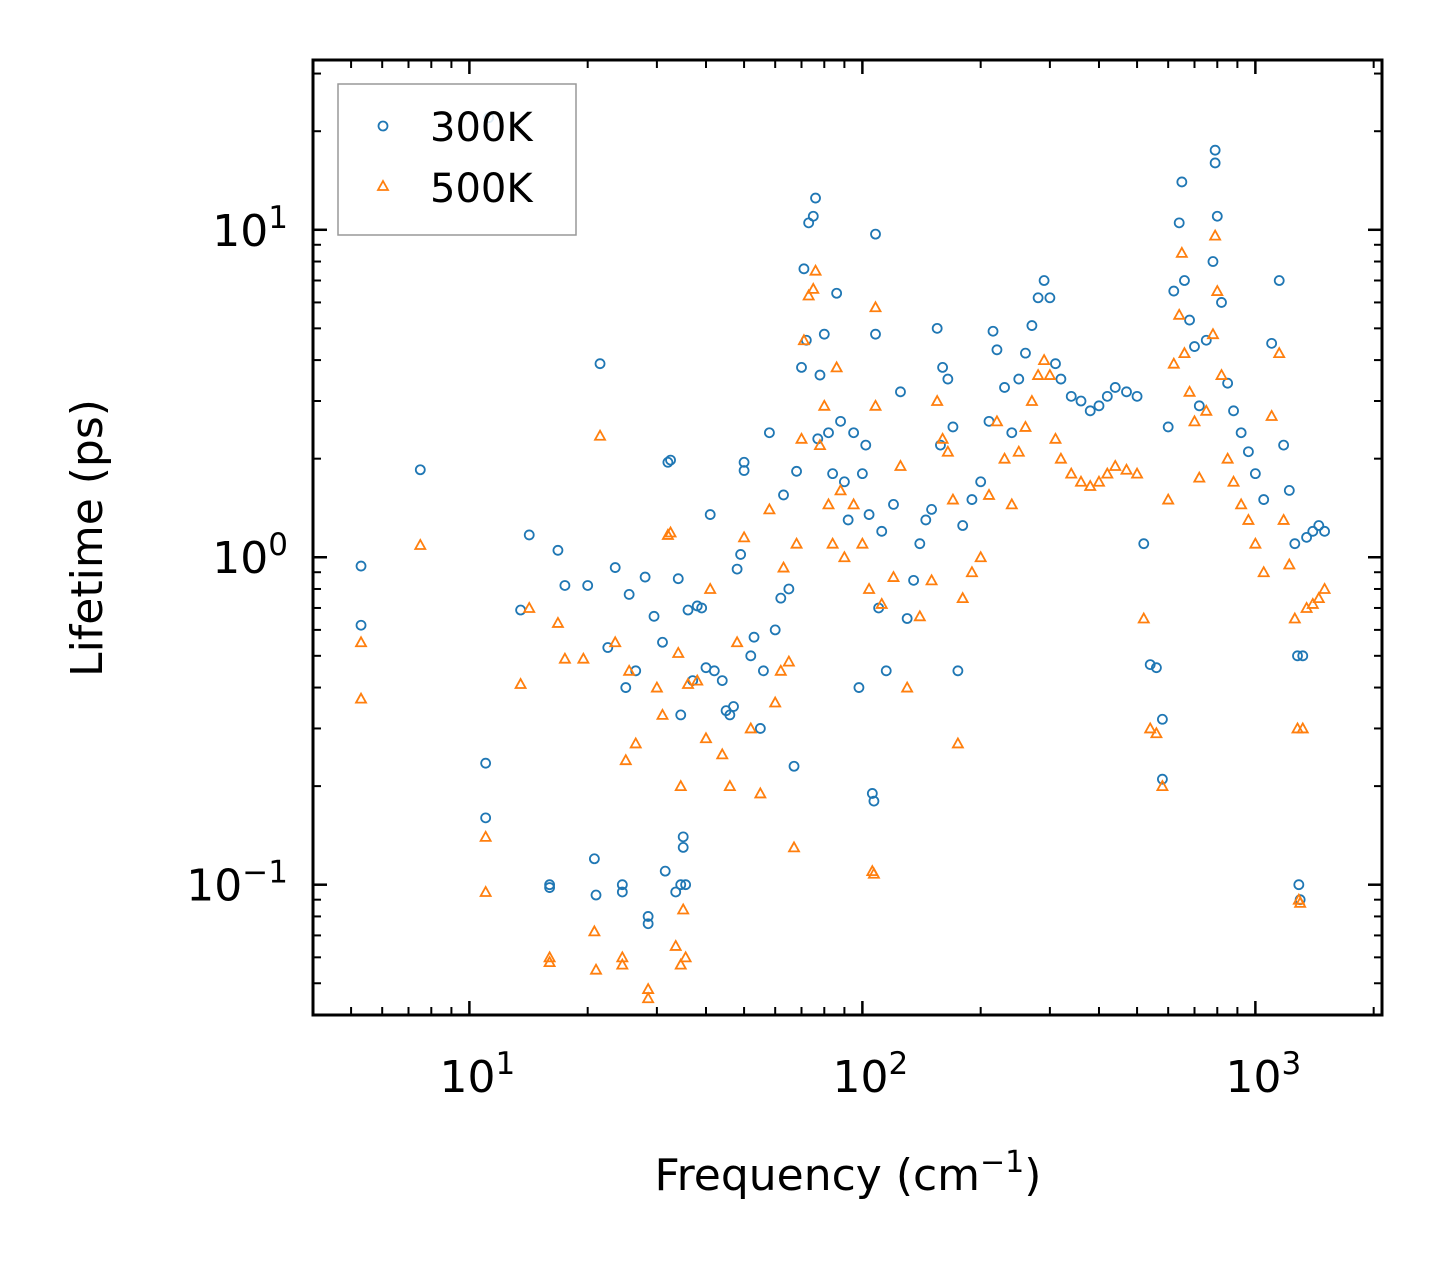 The image size is (1442, 1265). What do you see at coordinates (383, 126) in the screenshot?
I see `legend-marker-300k` at bounding box center [383, 126].